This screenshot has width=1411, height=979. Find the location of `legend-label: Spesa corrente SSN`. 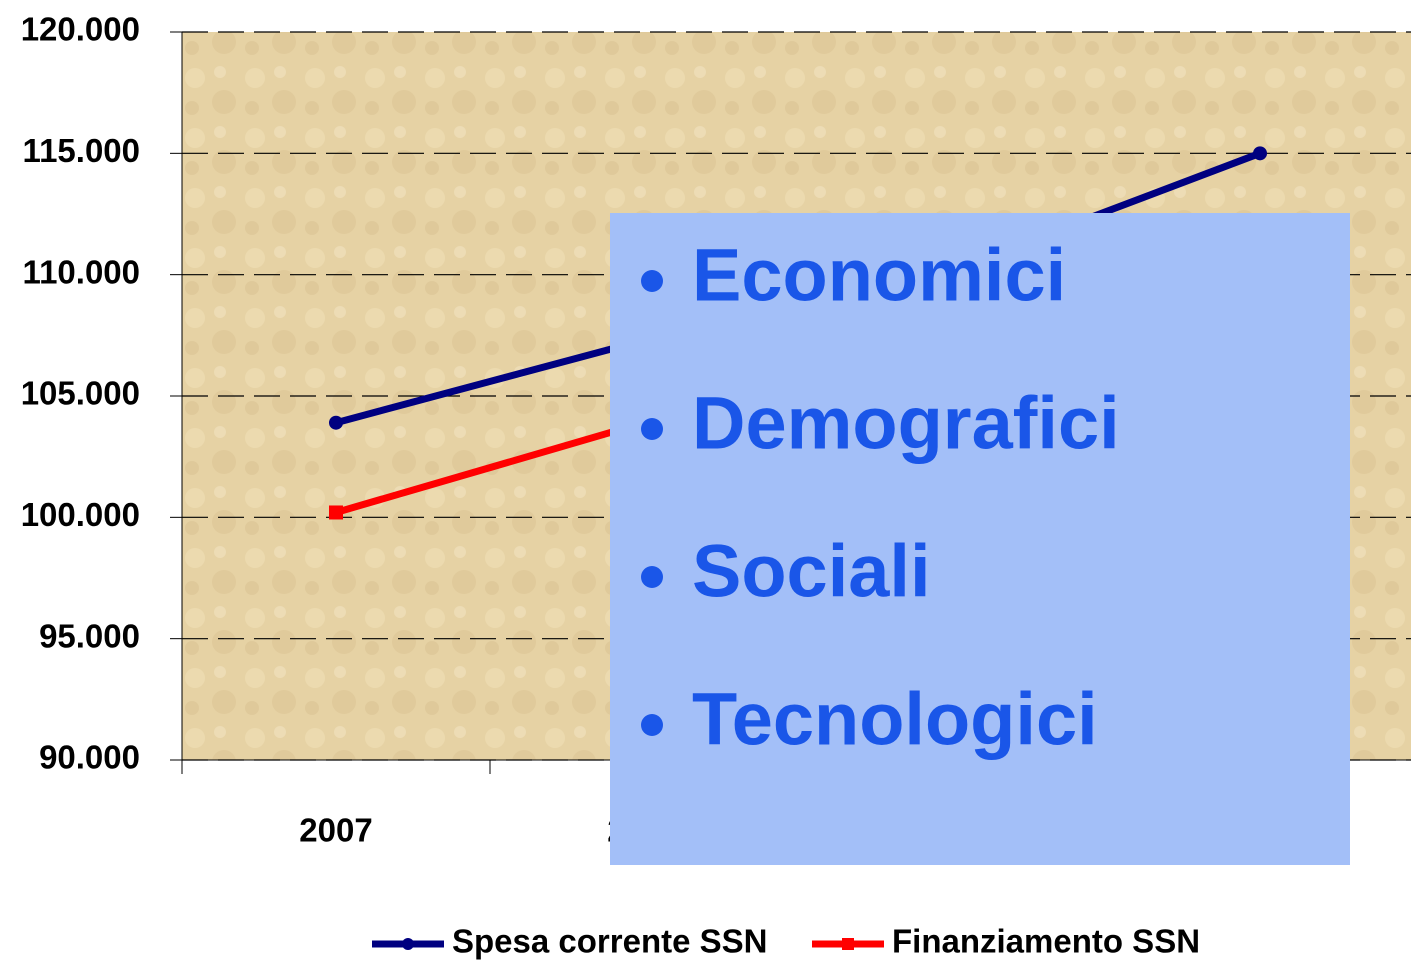

legend-label: Spesa corrente SSN is located at coordinates (609, 941).